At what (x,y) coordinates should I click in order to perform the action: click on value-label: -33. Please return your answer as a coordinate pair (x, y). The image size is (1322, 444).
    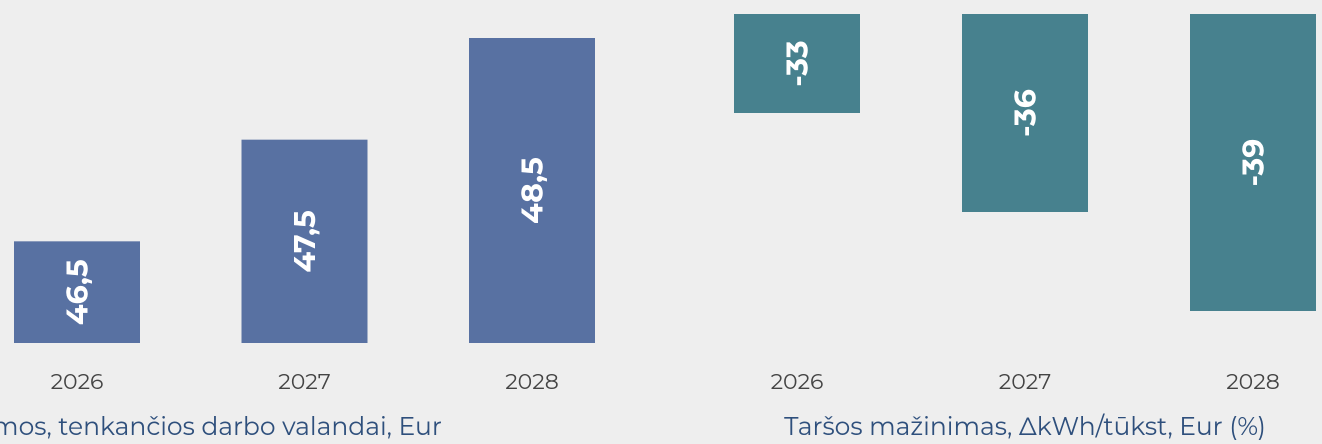
    Looking at the image, I should click on (797, 63).